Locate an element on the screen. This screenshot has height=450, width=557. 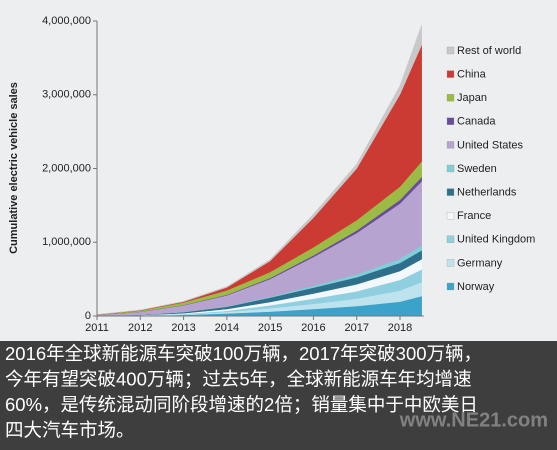
legend-label: France is located at coordinates (474, 216).